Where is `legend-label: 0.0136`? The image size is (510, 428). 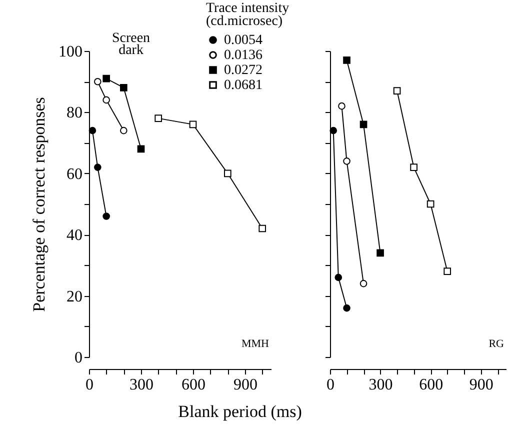
legend-label: 0.0136 is located at coordinates (243, 55).